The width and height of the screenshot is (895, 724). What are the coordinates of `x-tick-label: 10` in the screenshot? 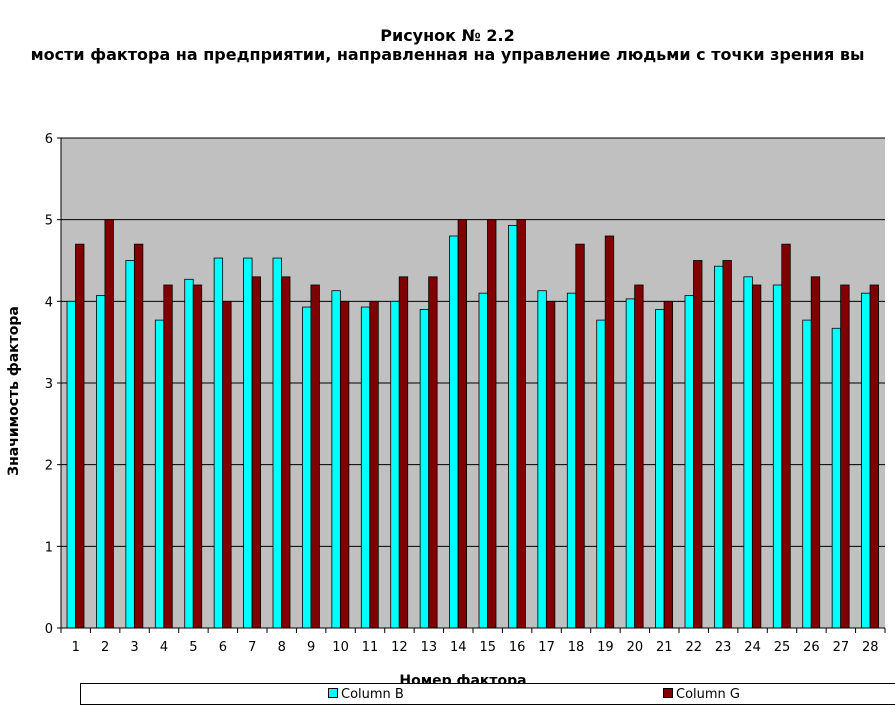 It's located at (340, 647).